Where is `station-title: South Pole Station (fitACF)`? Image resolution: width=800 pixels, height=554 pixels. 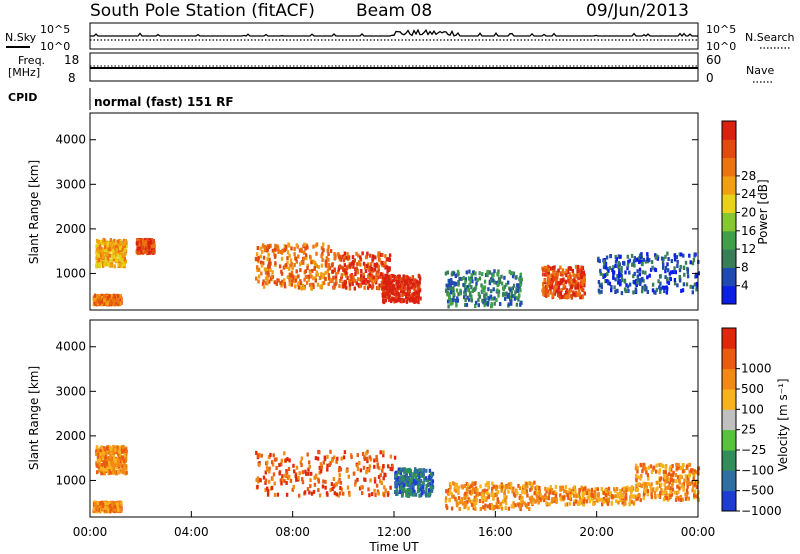 station-title: South Pole Station (fitACF) is located at coordinates (202, 11).